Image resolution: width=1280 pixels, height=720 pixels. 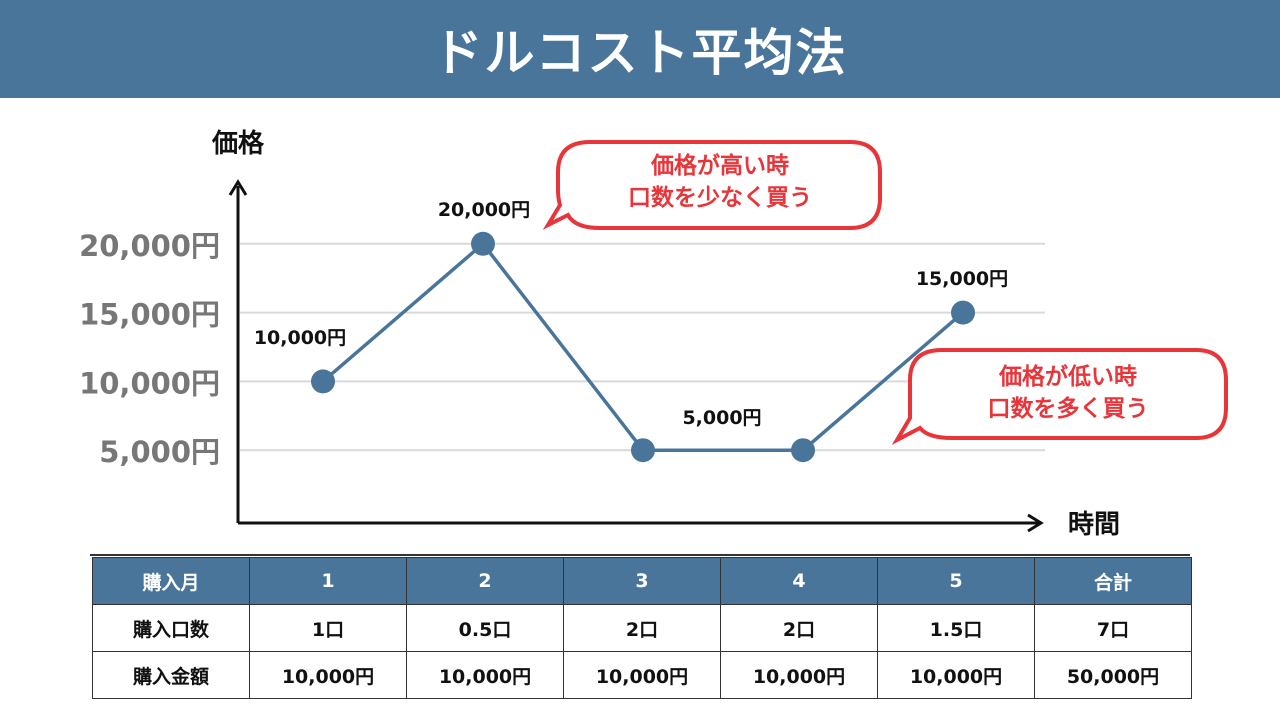 What do you see at coordinates (956, 581) in the screenshot?
I see `header-cell: 5` at bounding box center [956, 581].